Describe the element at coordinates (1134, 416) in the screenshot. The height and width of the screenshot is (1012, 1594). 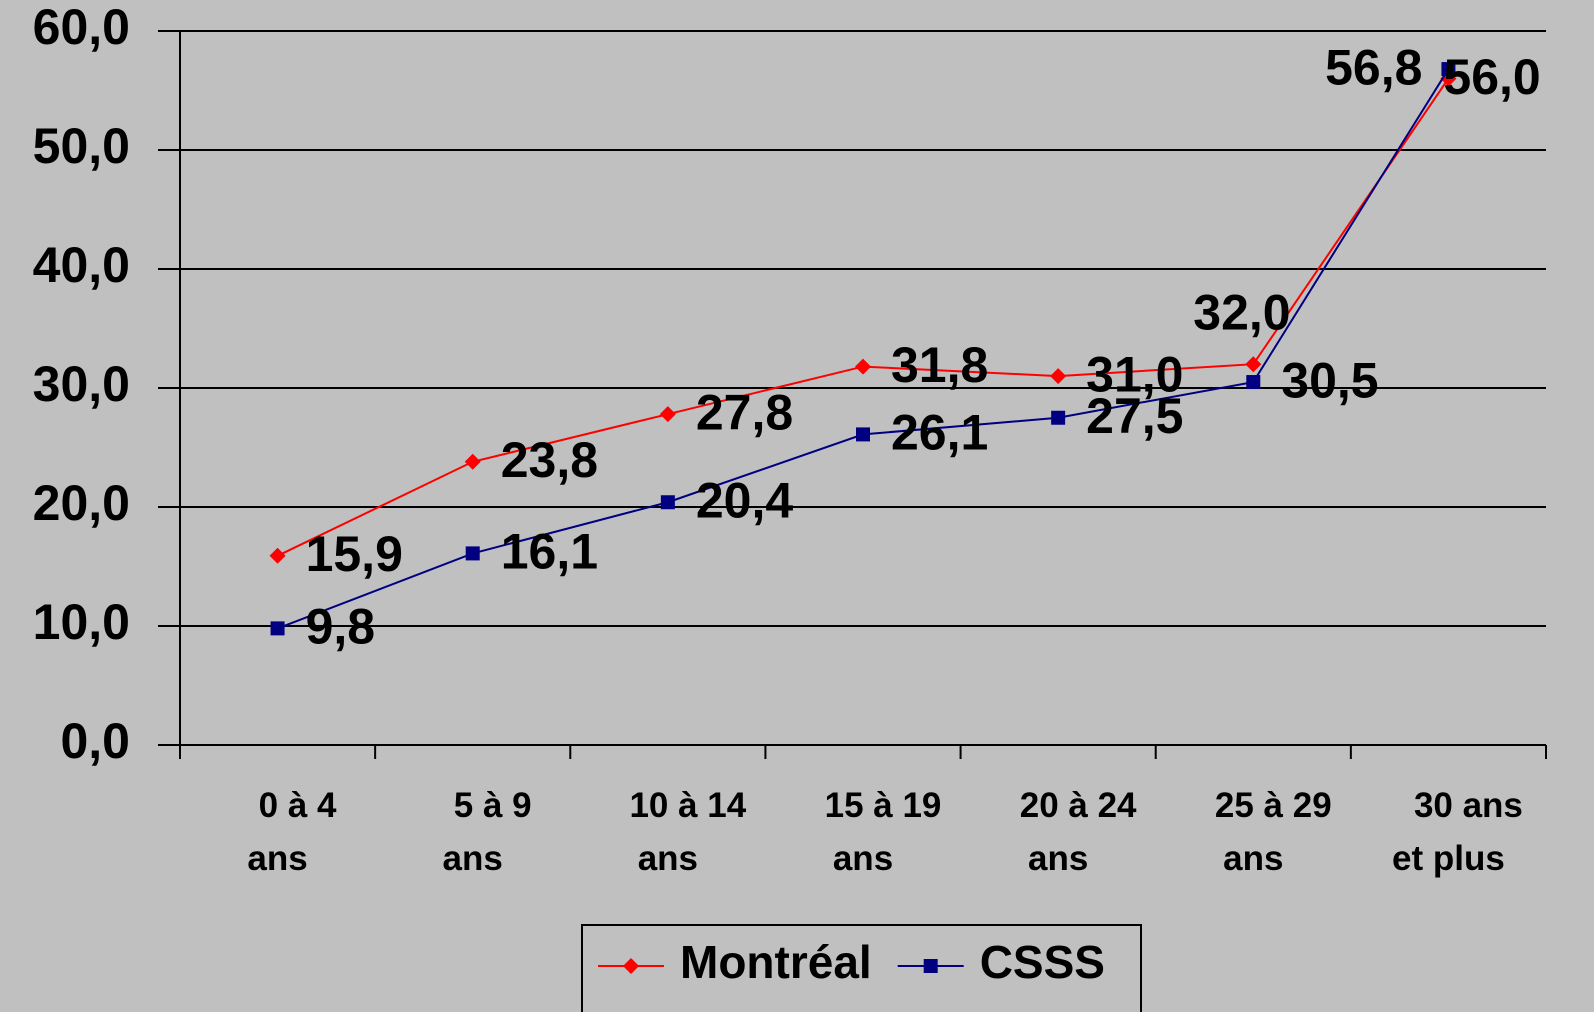
I see `data-label: 27,5` at that location.